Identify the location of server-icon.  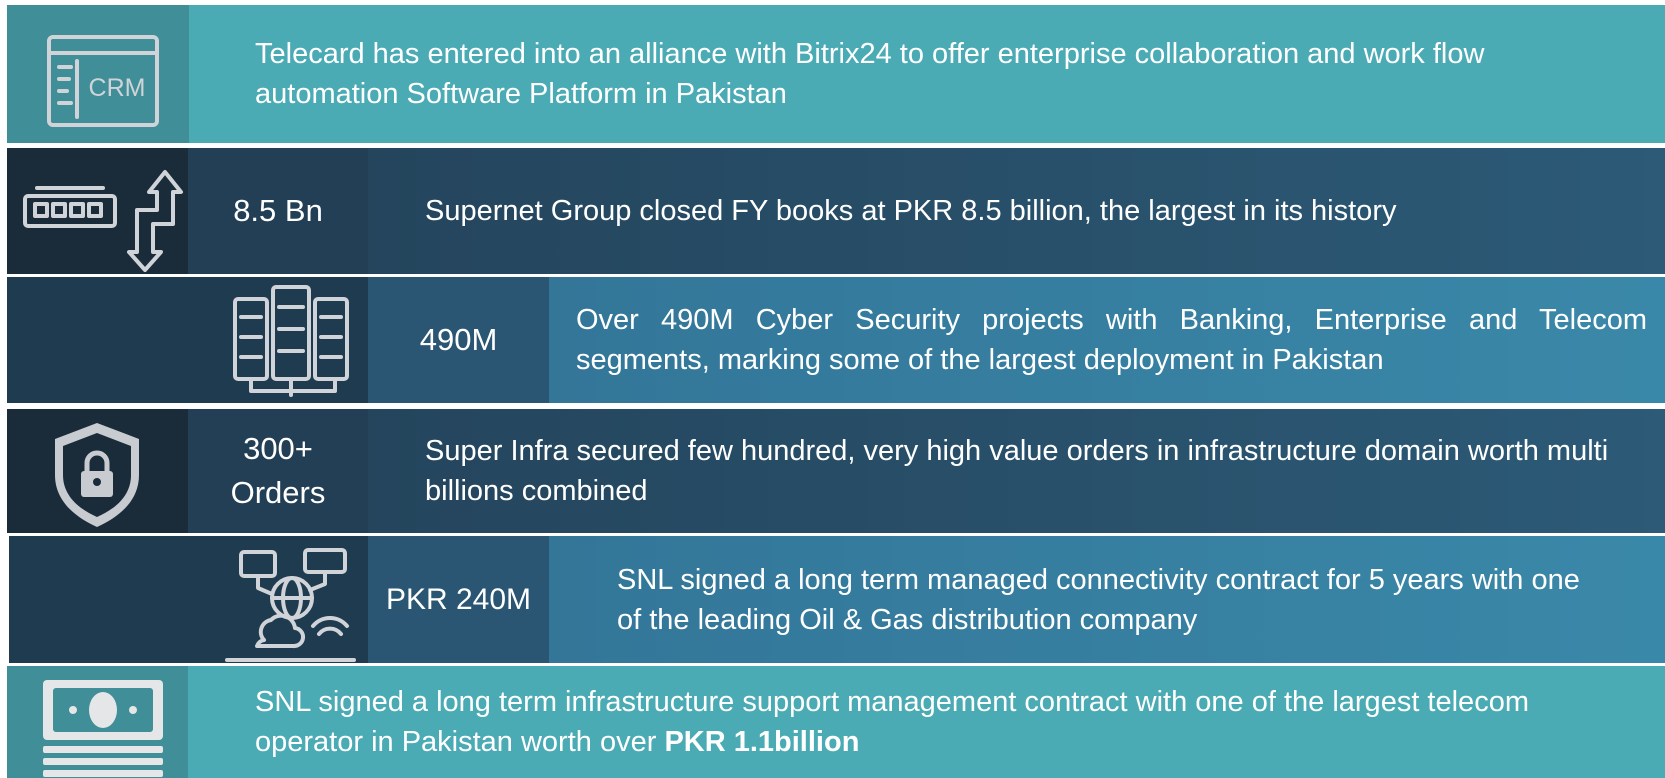
(291, 341).